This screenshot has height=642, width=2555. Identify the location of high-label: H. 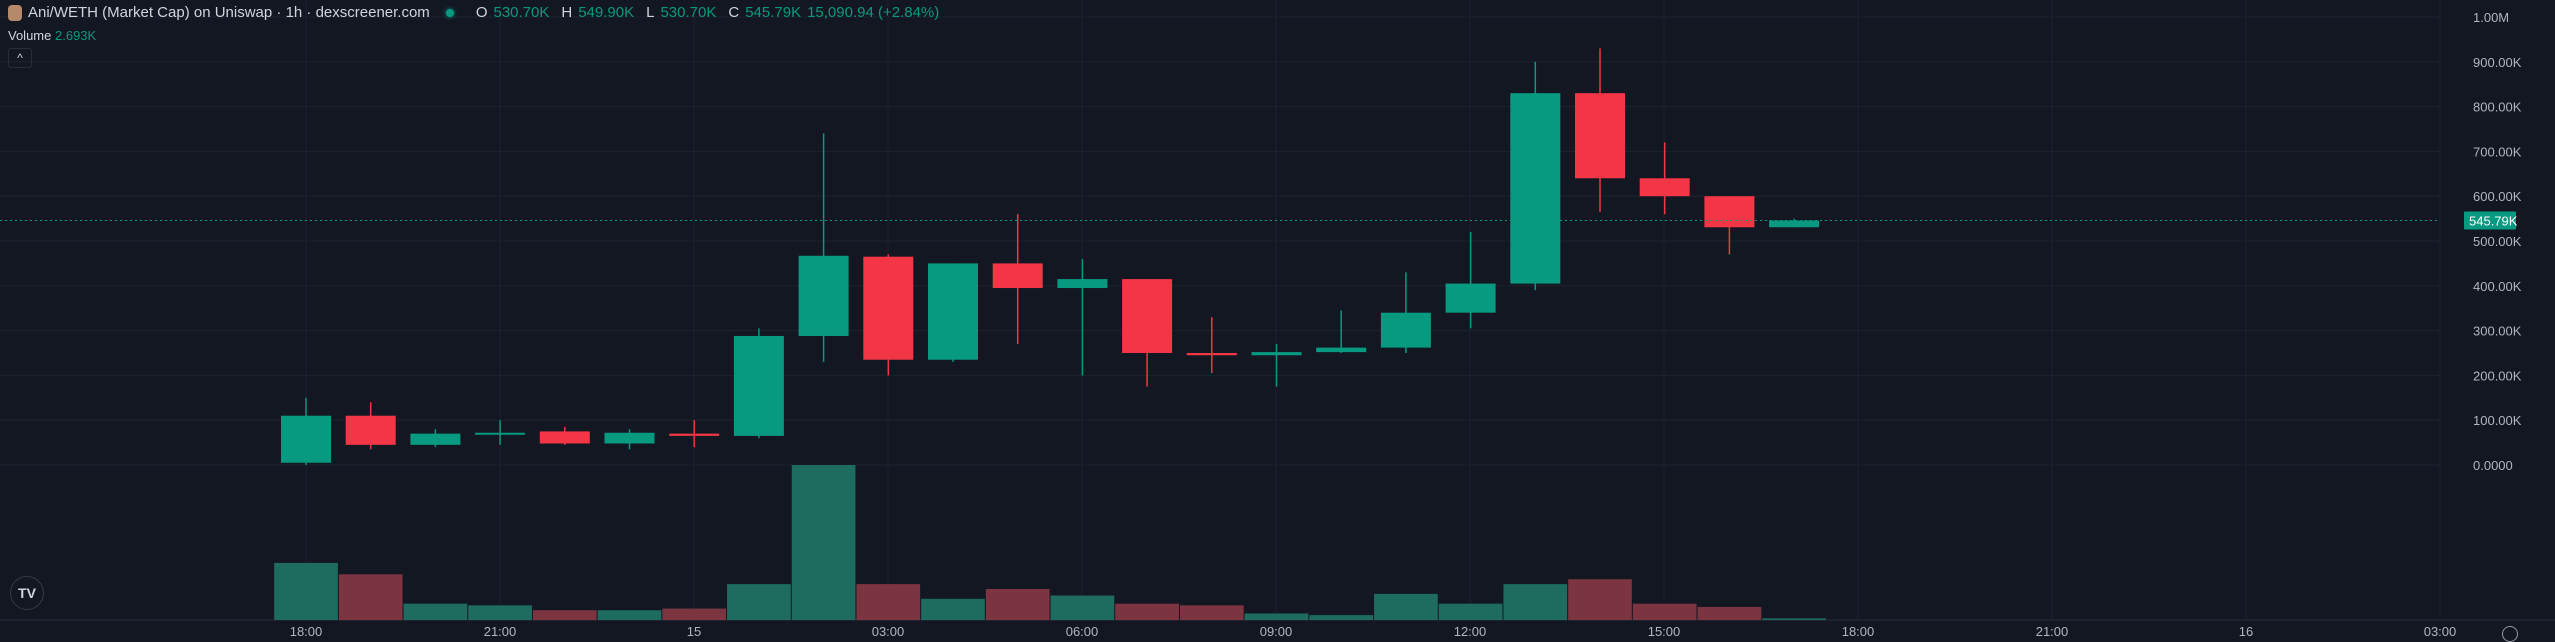
(567, 12).